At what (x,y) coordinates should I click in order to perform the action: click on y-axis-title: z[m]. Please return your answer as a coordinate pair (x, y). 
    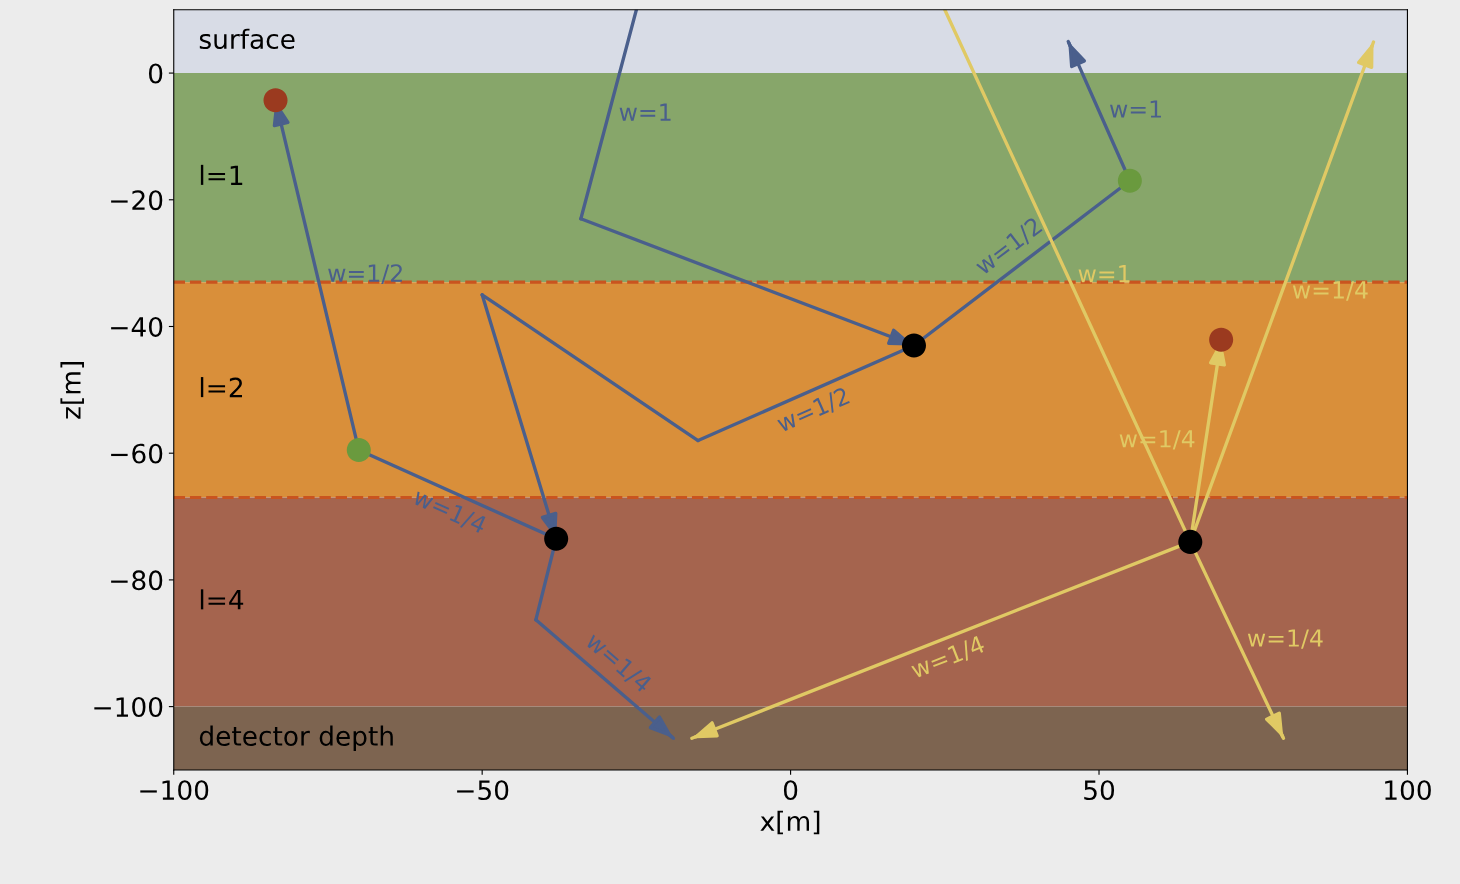
    Looking at the image, I should click on (72, 390).